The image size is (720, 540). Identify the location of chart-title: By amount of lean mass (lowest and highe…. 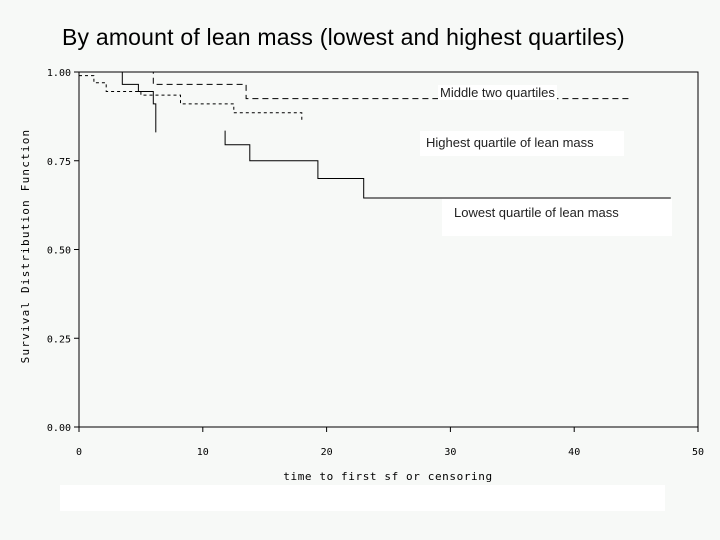
(343, 37).